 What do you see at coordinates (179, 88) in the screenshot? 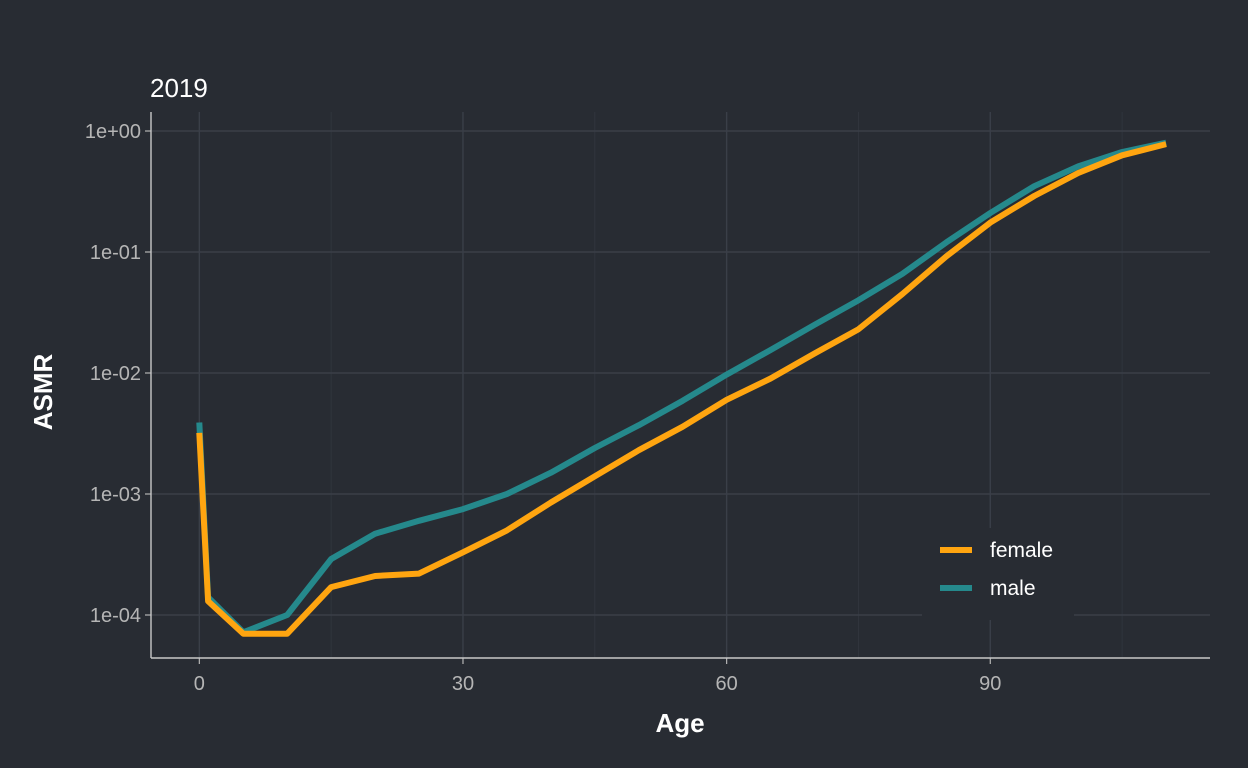
I see `chart-title: 2019` at bounding box center [179, 88].